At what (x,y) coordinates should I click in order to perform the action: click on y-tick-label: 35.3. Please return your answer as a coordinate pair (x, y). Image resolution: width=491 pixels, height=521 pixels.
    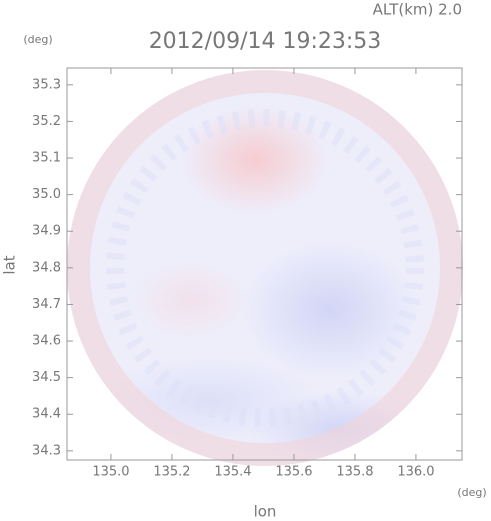
    Looking at the image, I should click on (46, 84).